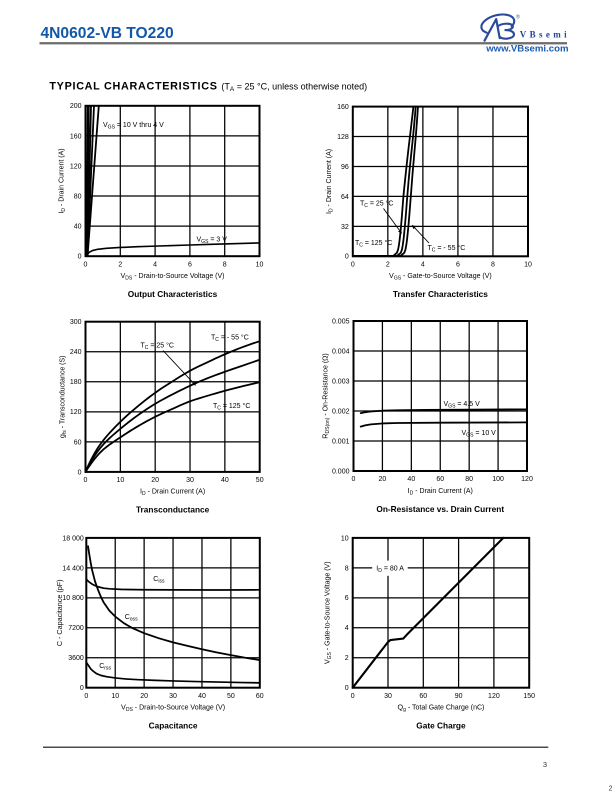 The height and width of the screenshot is (792, 612). Describe the element at coordinates (440, 509) in the screenshot. I see `svg-text:On-Resistance vs. Drain Curren: On-Resistance vs. Drain Current` at that location.